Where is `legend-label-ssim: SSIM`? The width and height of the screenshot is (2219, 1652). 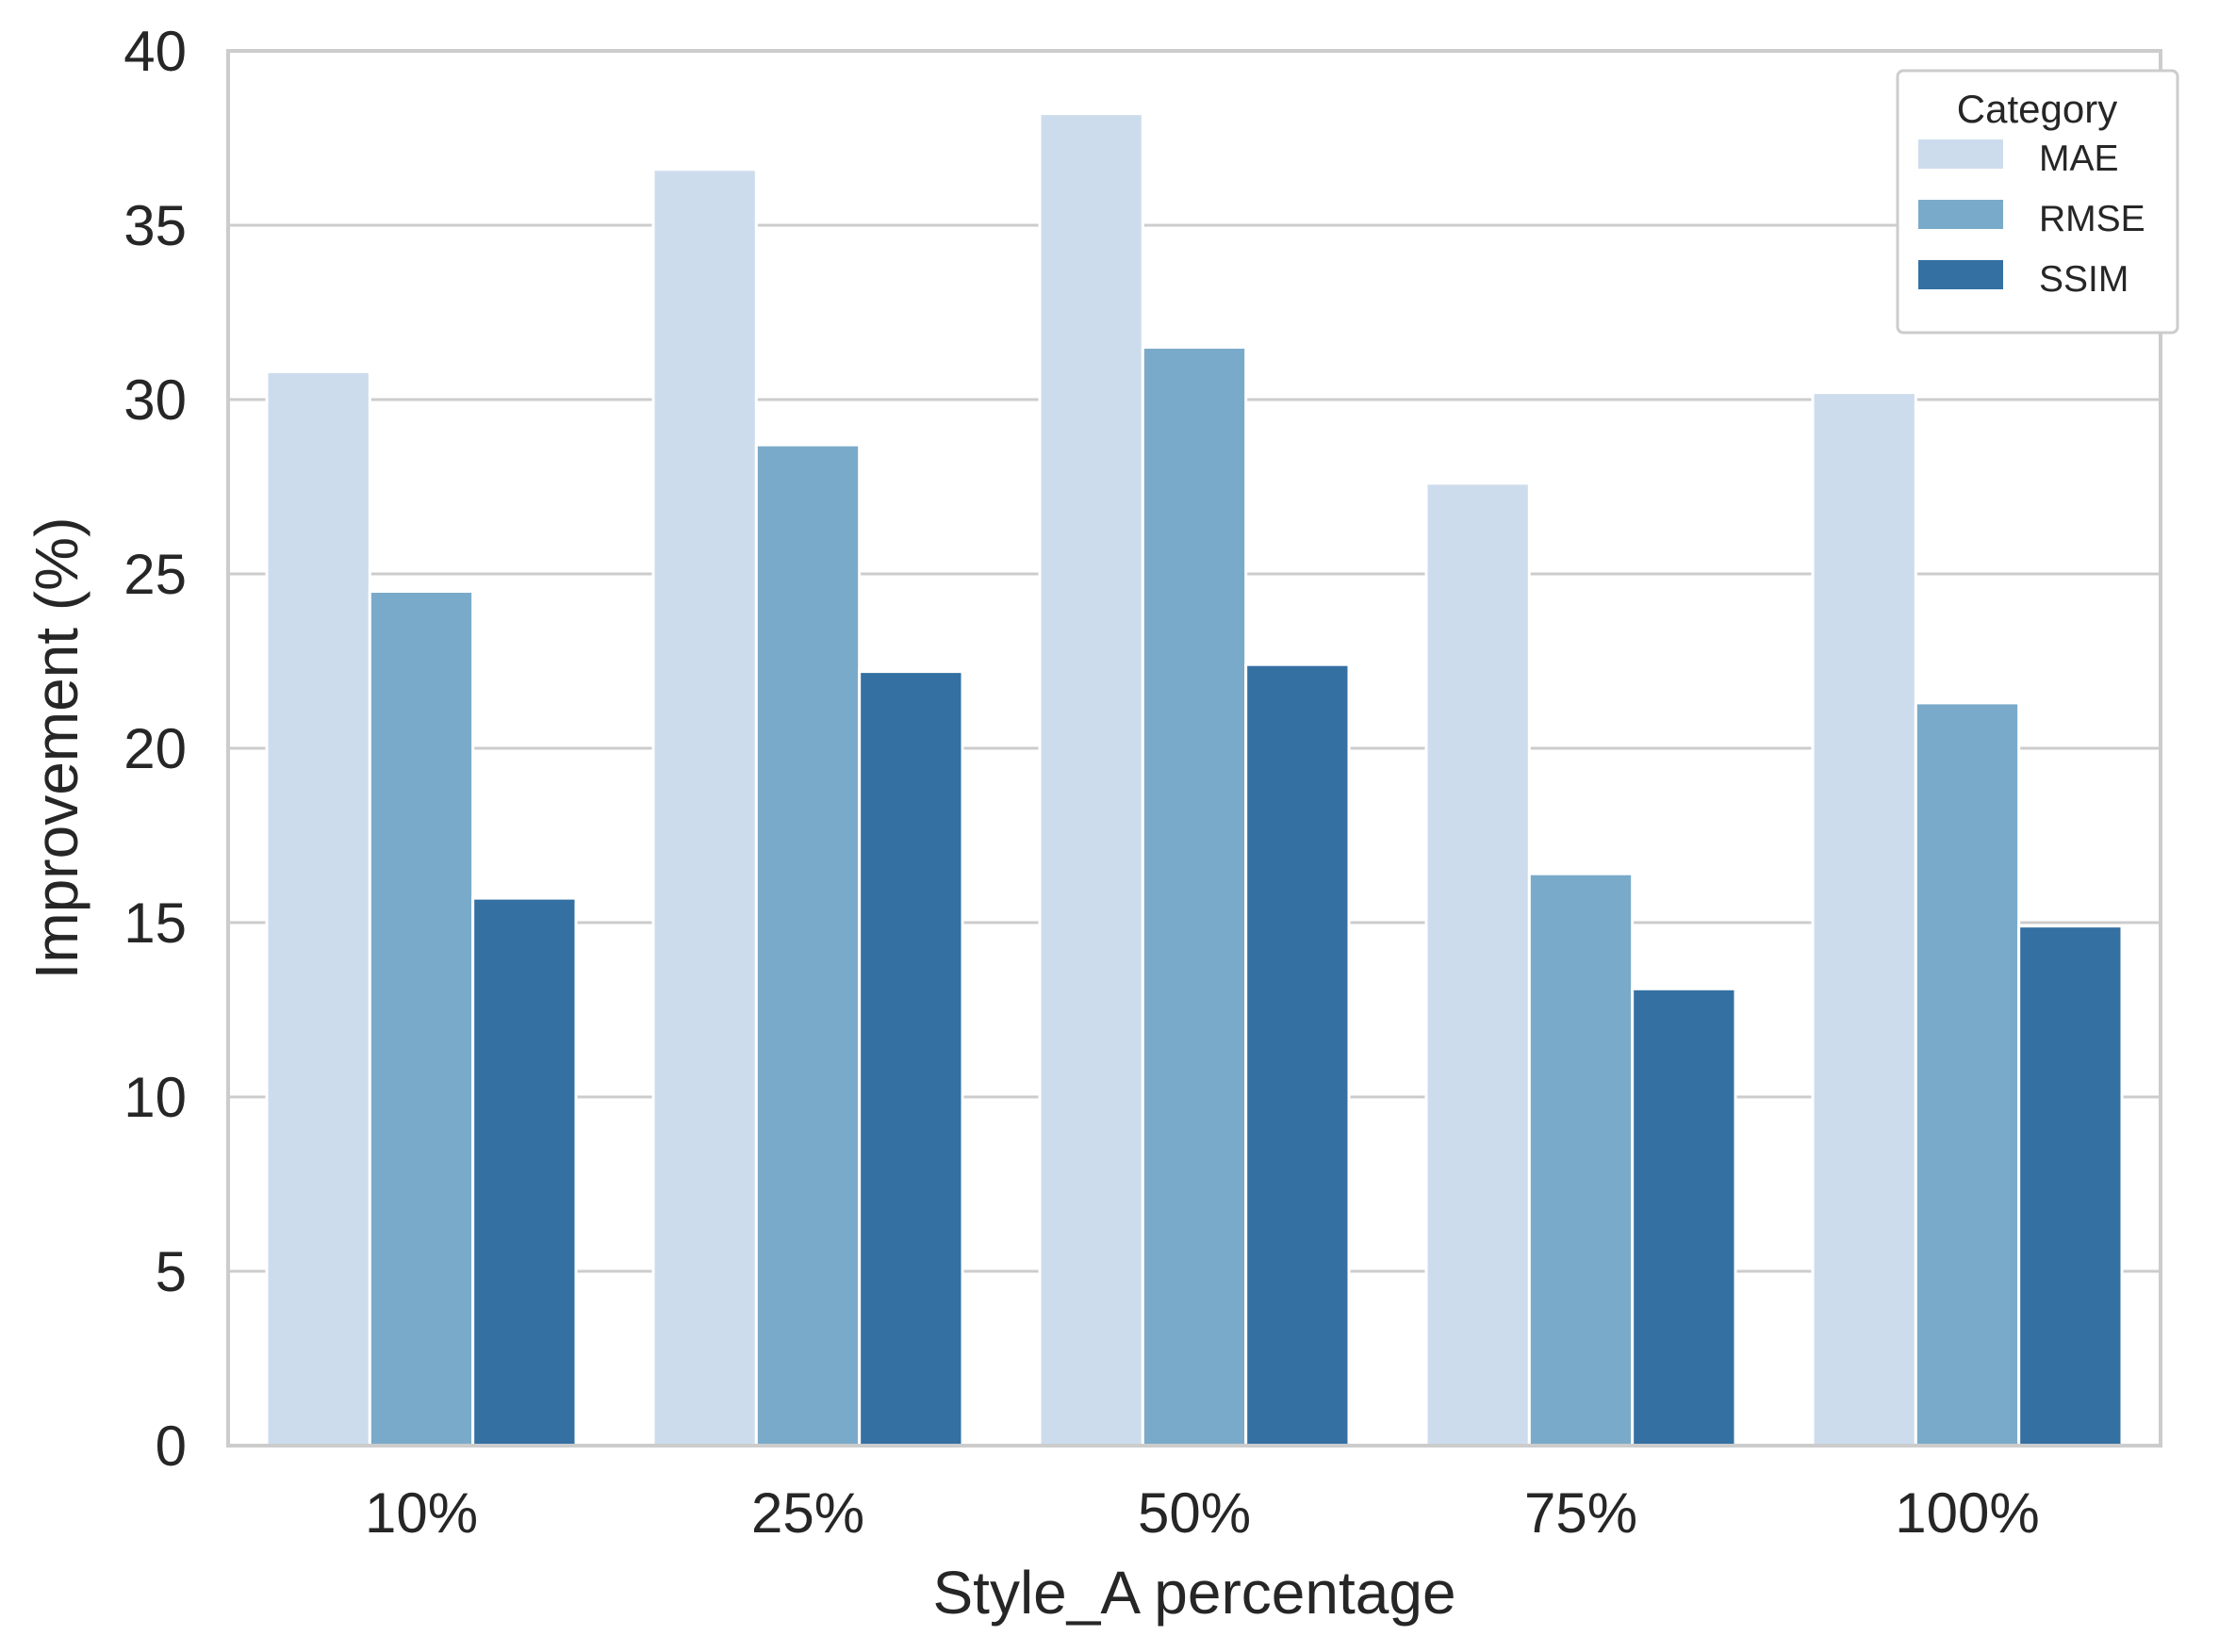
legend-label-ssim: SSIM is located at coordinates (2084, 279).